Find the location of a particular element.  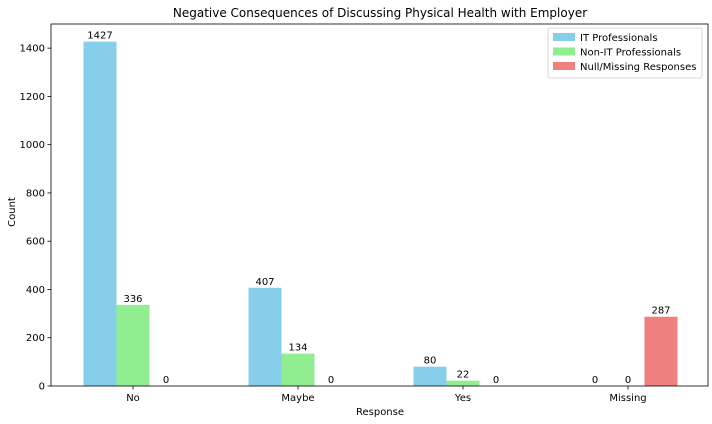

bar-it-professionals-no is located at coordinates (100, 213).